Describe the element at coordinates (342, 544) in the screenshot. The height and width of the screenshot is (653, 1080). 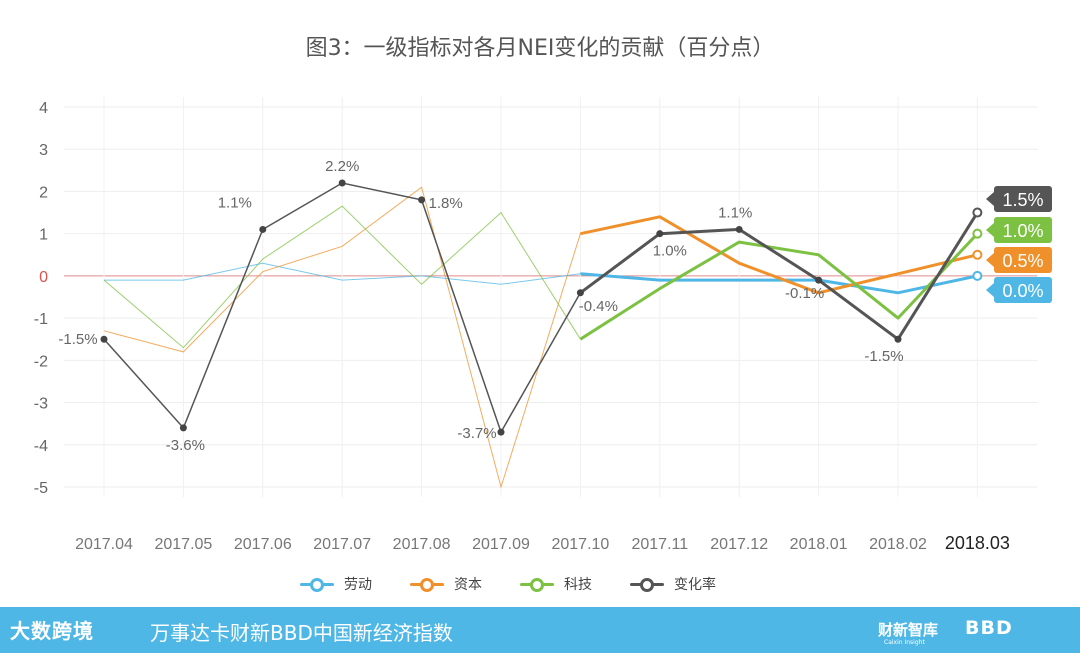
I see `x-tick-label-3: 2017.07` at that location.